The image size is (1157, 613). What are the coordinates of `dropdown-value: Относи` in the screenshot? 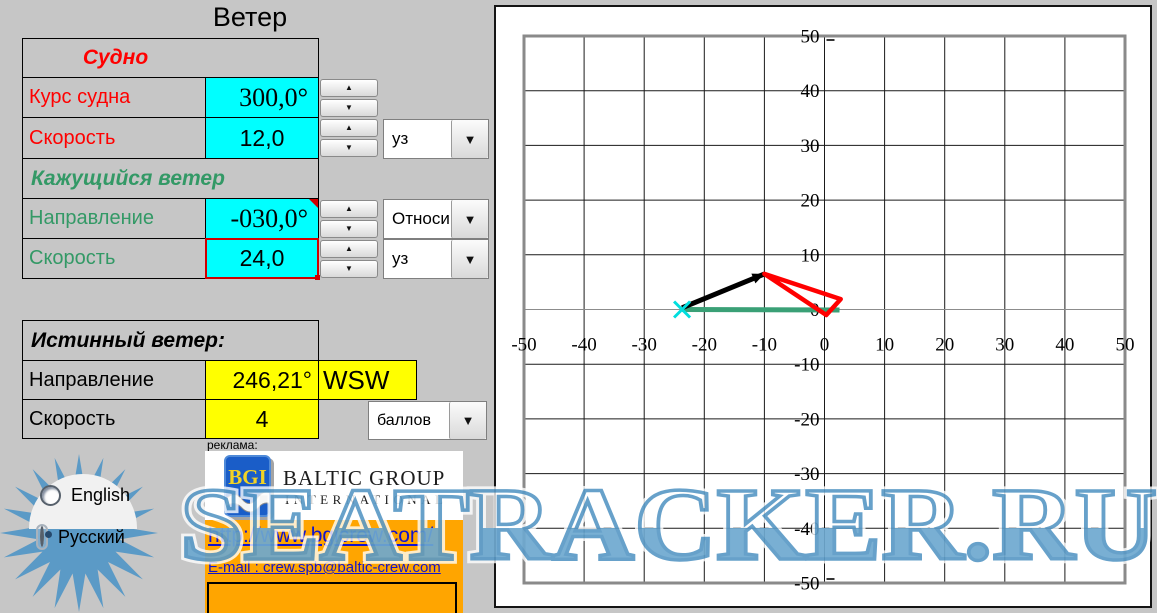 It's located at (417, 219).